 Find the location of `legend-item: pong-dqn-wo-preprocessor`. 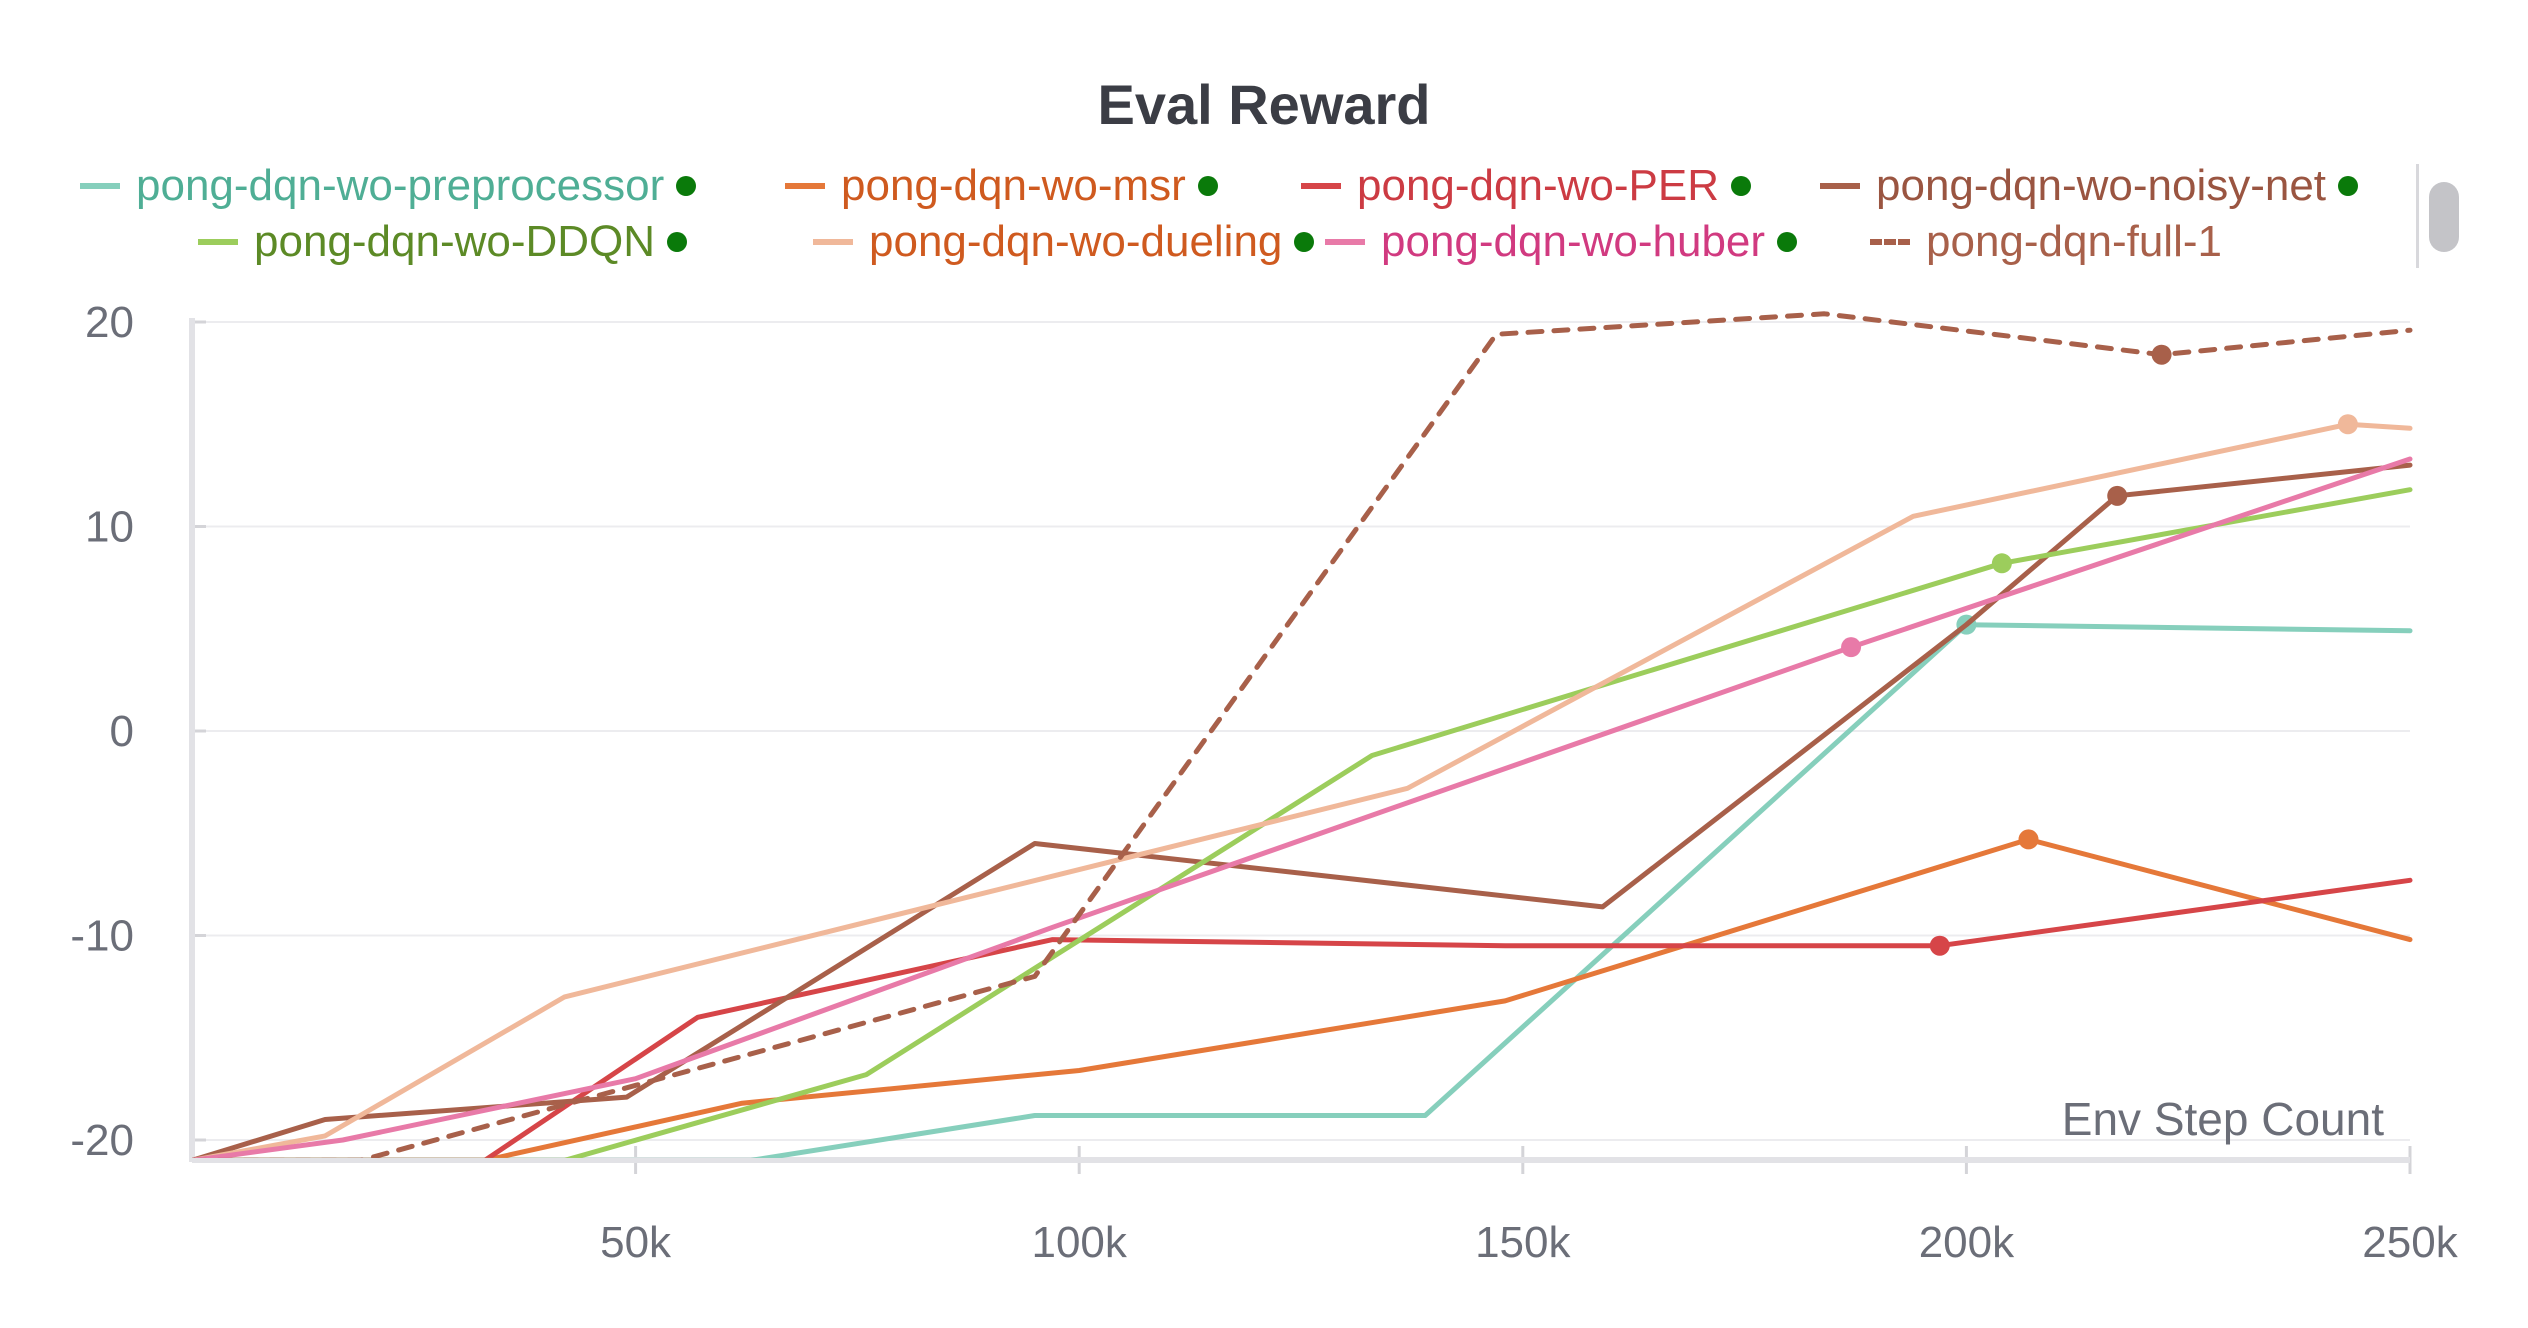

legend-item: pong-dqn-wo-preprocessor is located at coordinates (388, 186).